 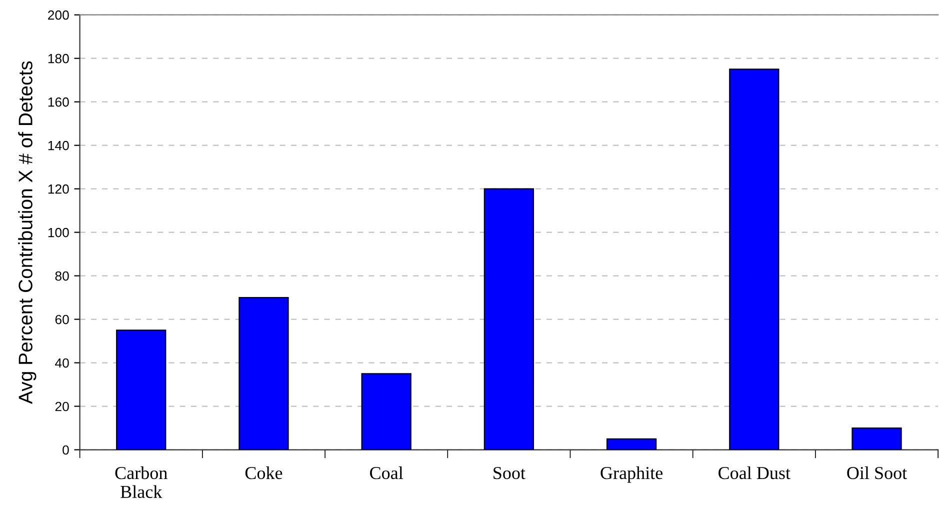 What do you see at coordinates (62, 363) in the screenshot?
I see `y-tick-label: 40` at bounding box center [62, 363].